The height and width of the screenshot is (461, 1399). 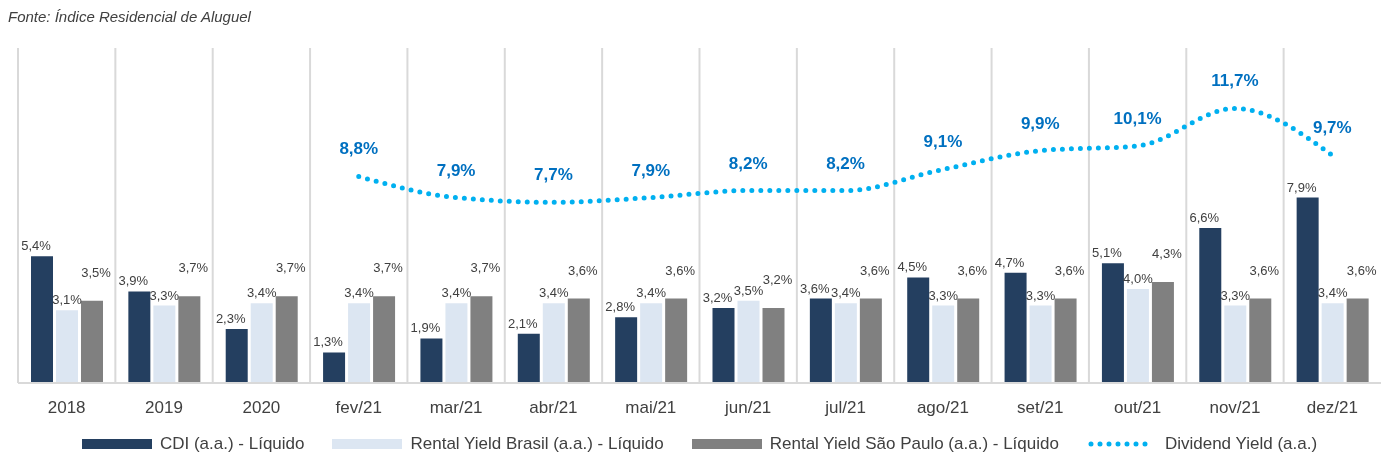 I want to click on data-label: 3,1%, so click(x=67, y=300).